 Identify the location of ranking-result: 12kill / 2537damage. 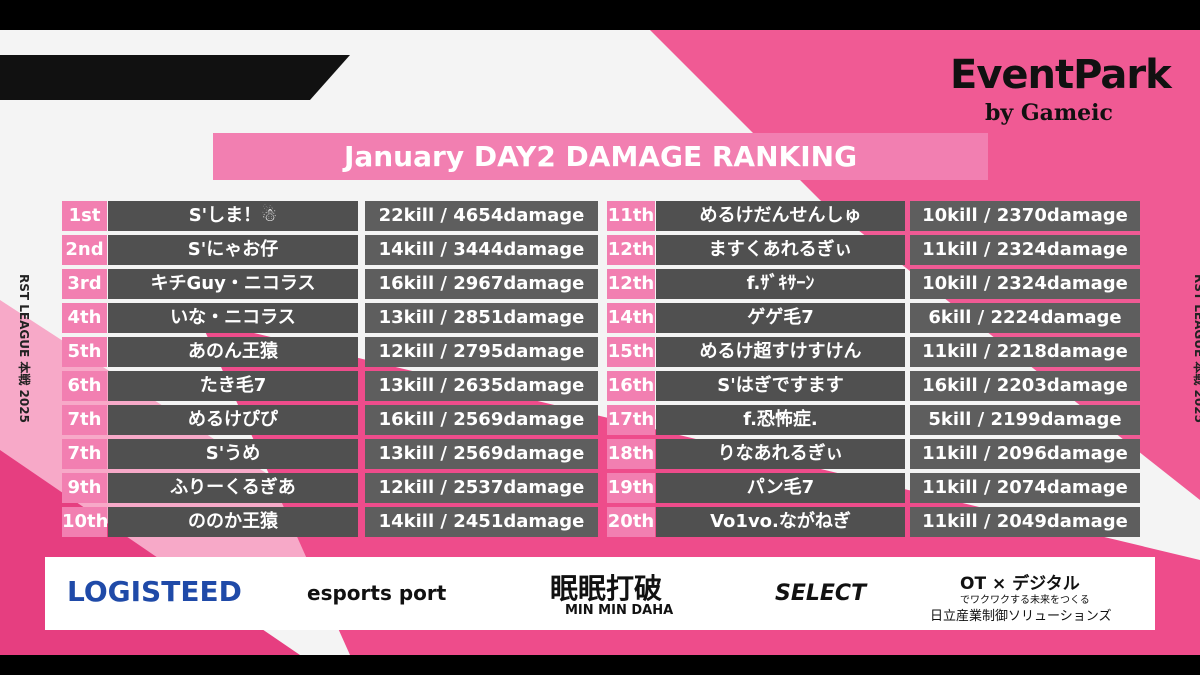
(481, 488).